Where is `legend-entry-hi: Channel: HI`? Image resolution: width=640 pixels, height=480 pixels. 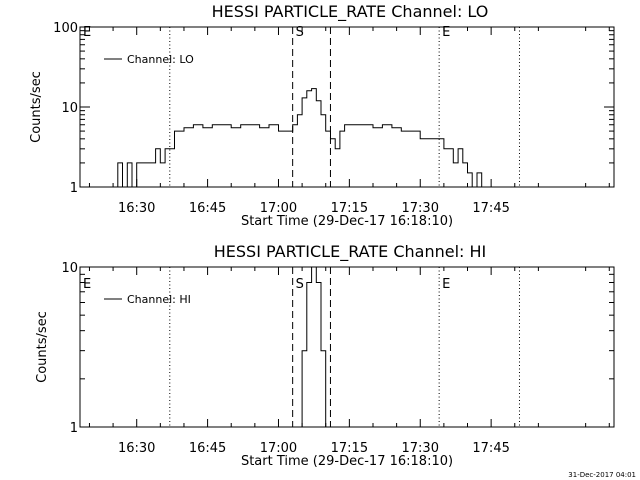
legend-entry-hi: Channel: HI is located at coordinates (159, 299).